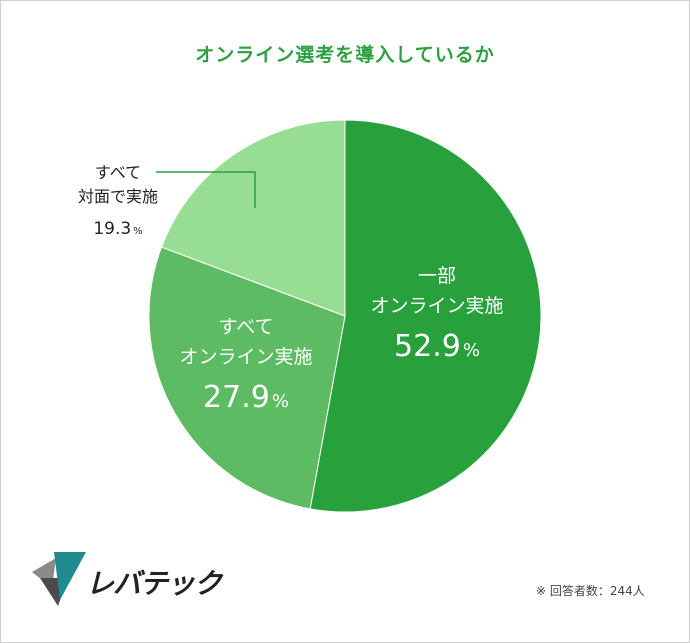 The width and height of the screenshot is (690, 643). Describe the element at coordinates (590, 591) in the screenshot. I see `footnote: ※ 回答者数：244人` at that location.